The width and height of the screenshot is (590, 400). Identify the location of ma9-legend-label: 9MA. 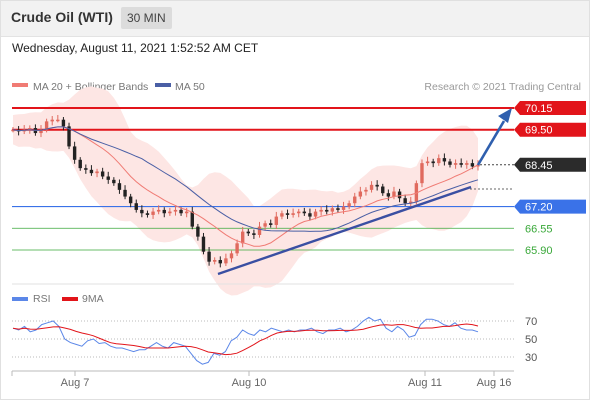
(93, 299).